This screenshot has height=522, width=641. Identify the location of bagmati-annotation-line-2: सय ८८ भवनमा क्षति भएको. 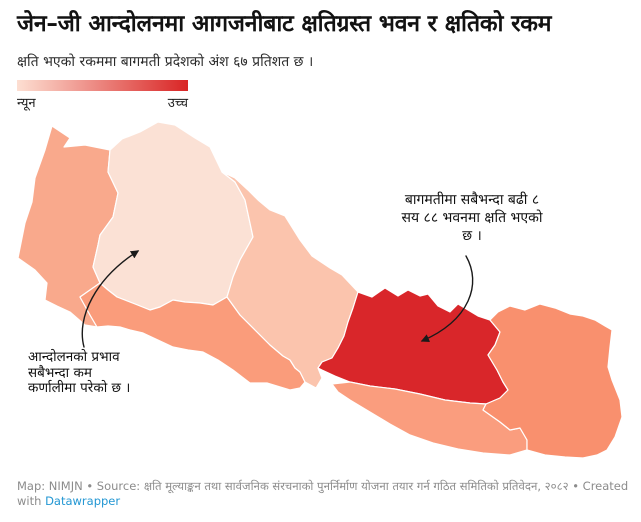
(472, 218).